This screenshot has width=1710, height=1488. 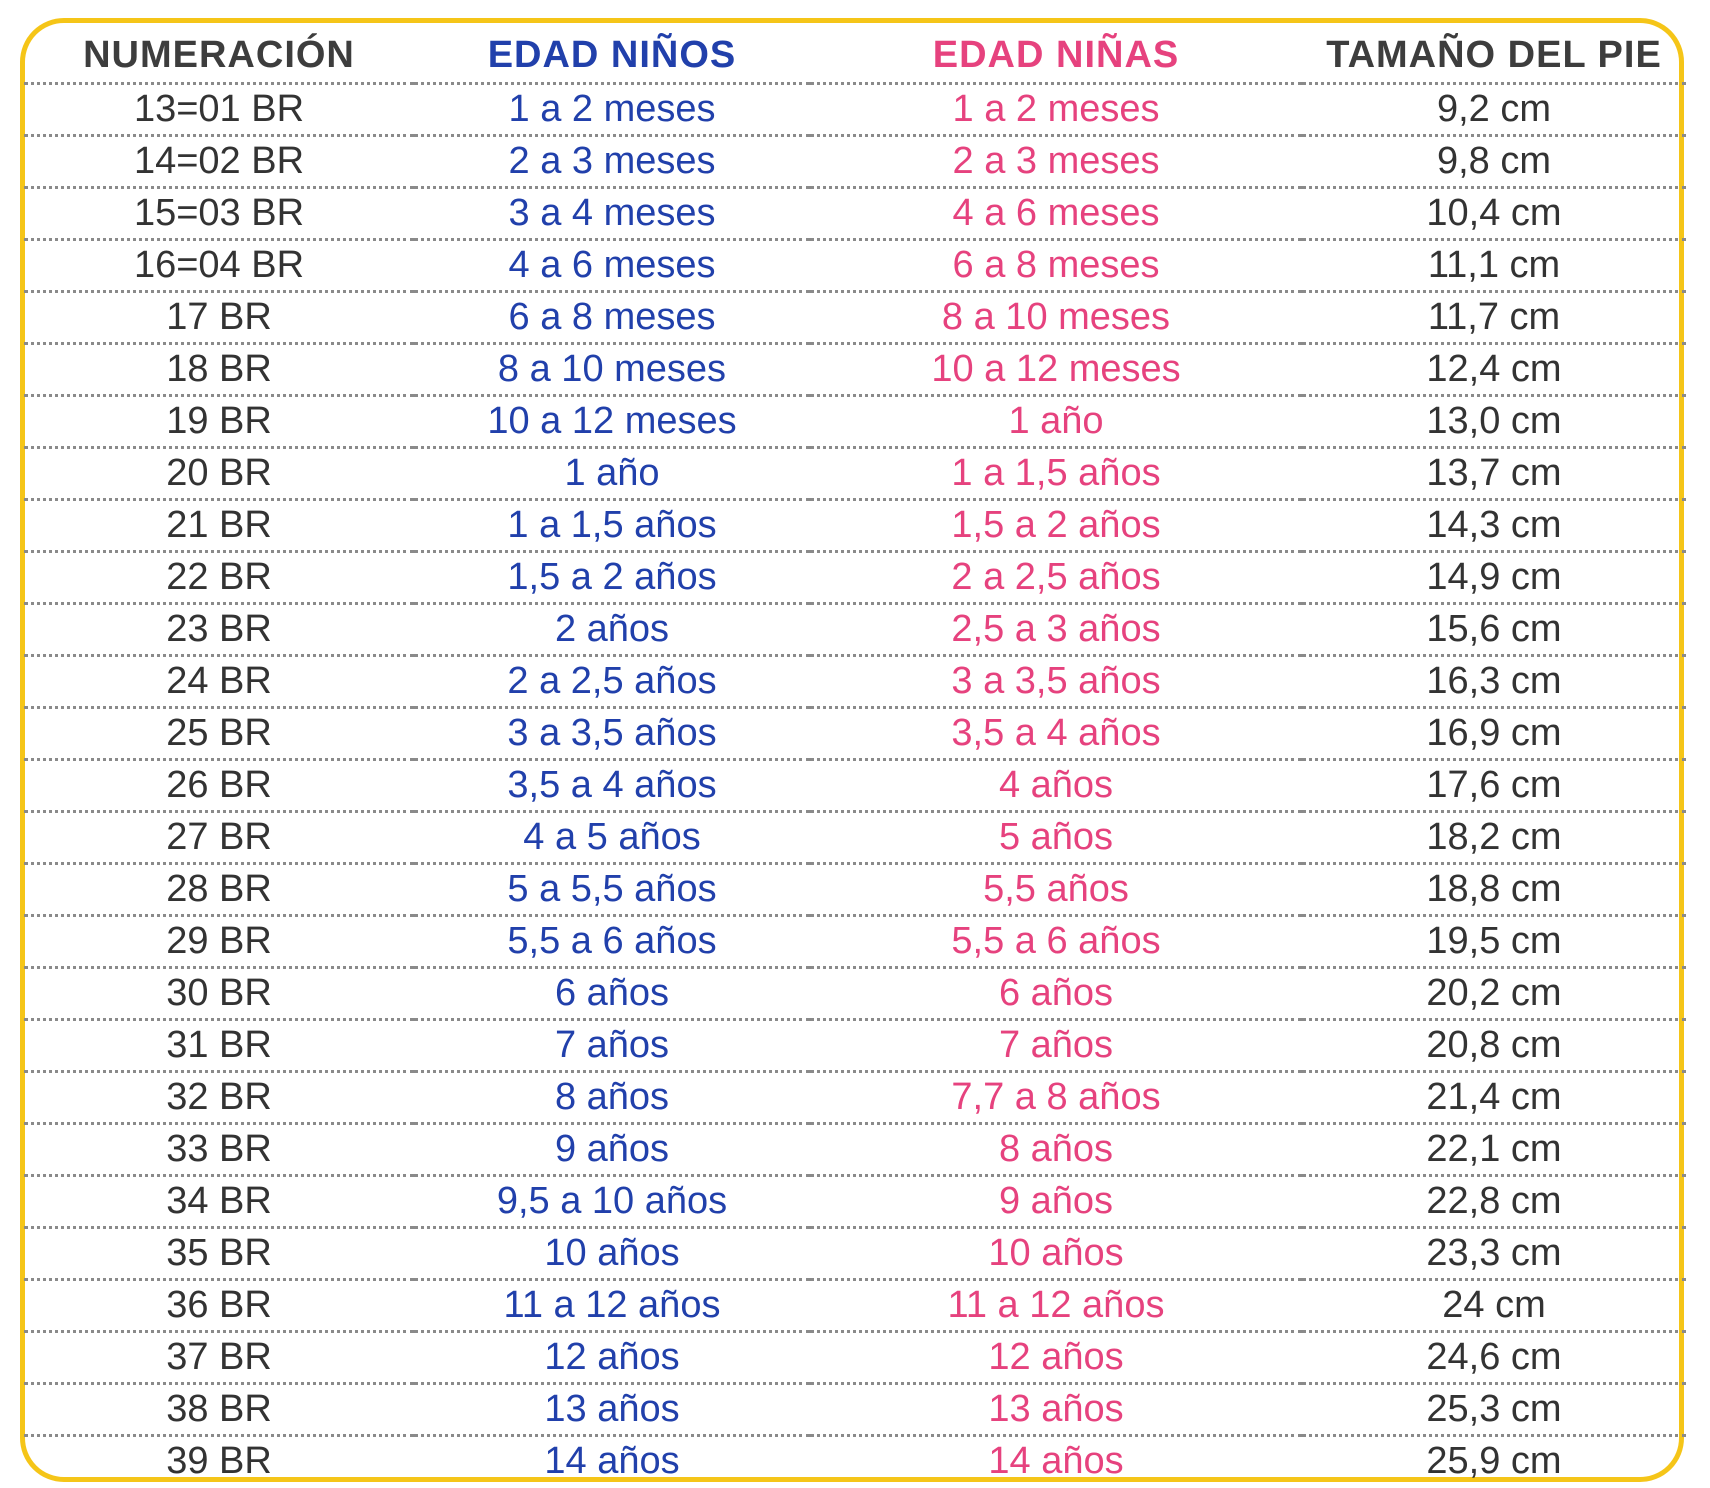 What do you see at coordinates (219, 942) in the screenshot?
I see `size-number-cell: 29 BR` at bounding box center [219, 942].